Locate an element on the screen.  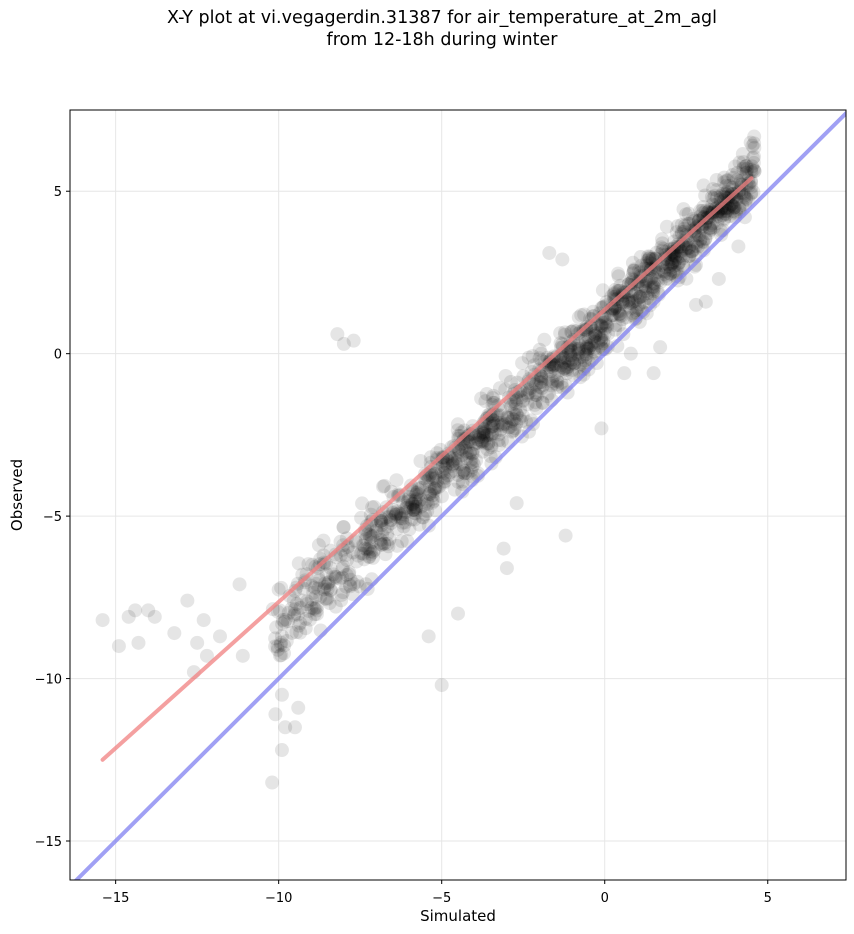
x-axis-label: Simulated is located at coordinates (458, 916).